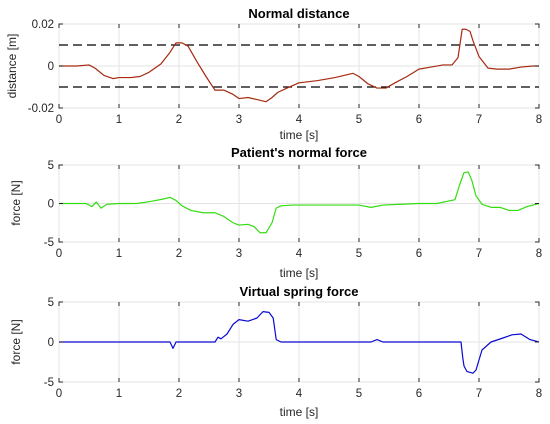 Image resolution: width=550 pixels, height=424 pixels. What do you see at coordinates (119, 120) in the screenshot?
I see `normal-distance-x-tick-label: 1` at bounding box center [119, 120].